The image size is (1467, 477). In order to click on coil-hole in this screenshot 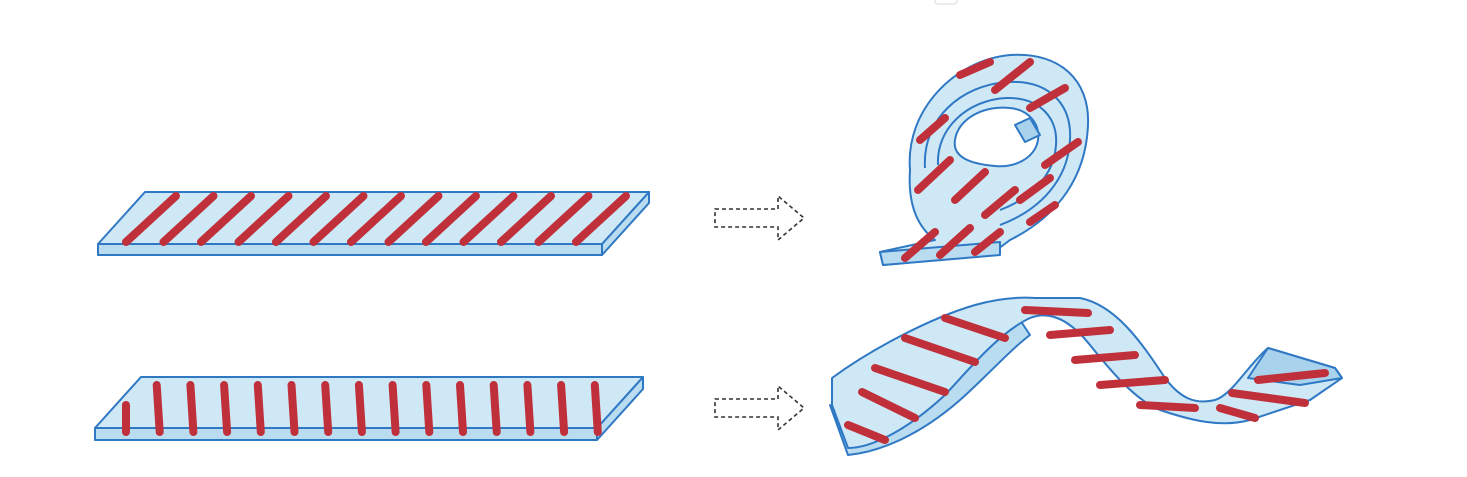, I will do `click(996, 137)`.